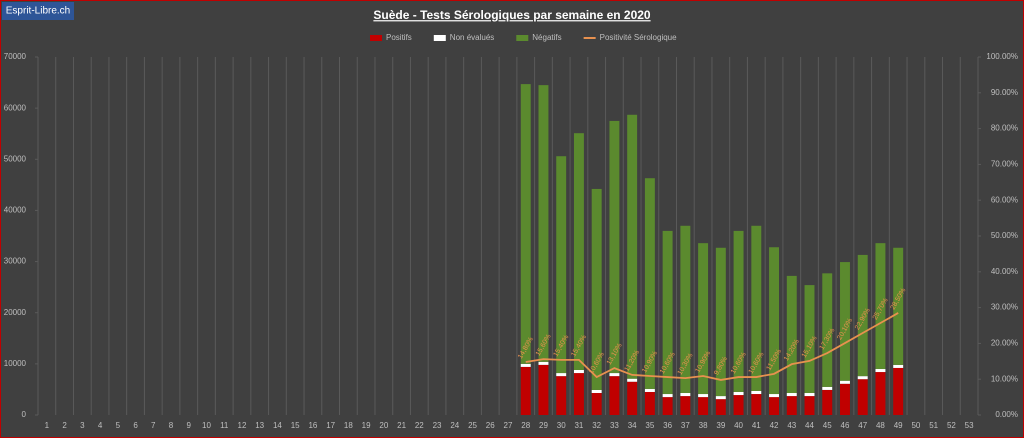  What do you see at coordinates (1004, 199) in the screenshot?
I see `y2-tick-label: 60.00%` at bounding box center [1004, 199].